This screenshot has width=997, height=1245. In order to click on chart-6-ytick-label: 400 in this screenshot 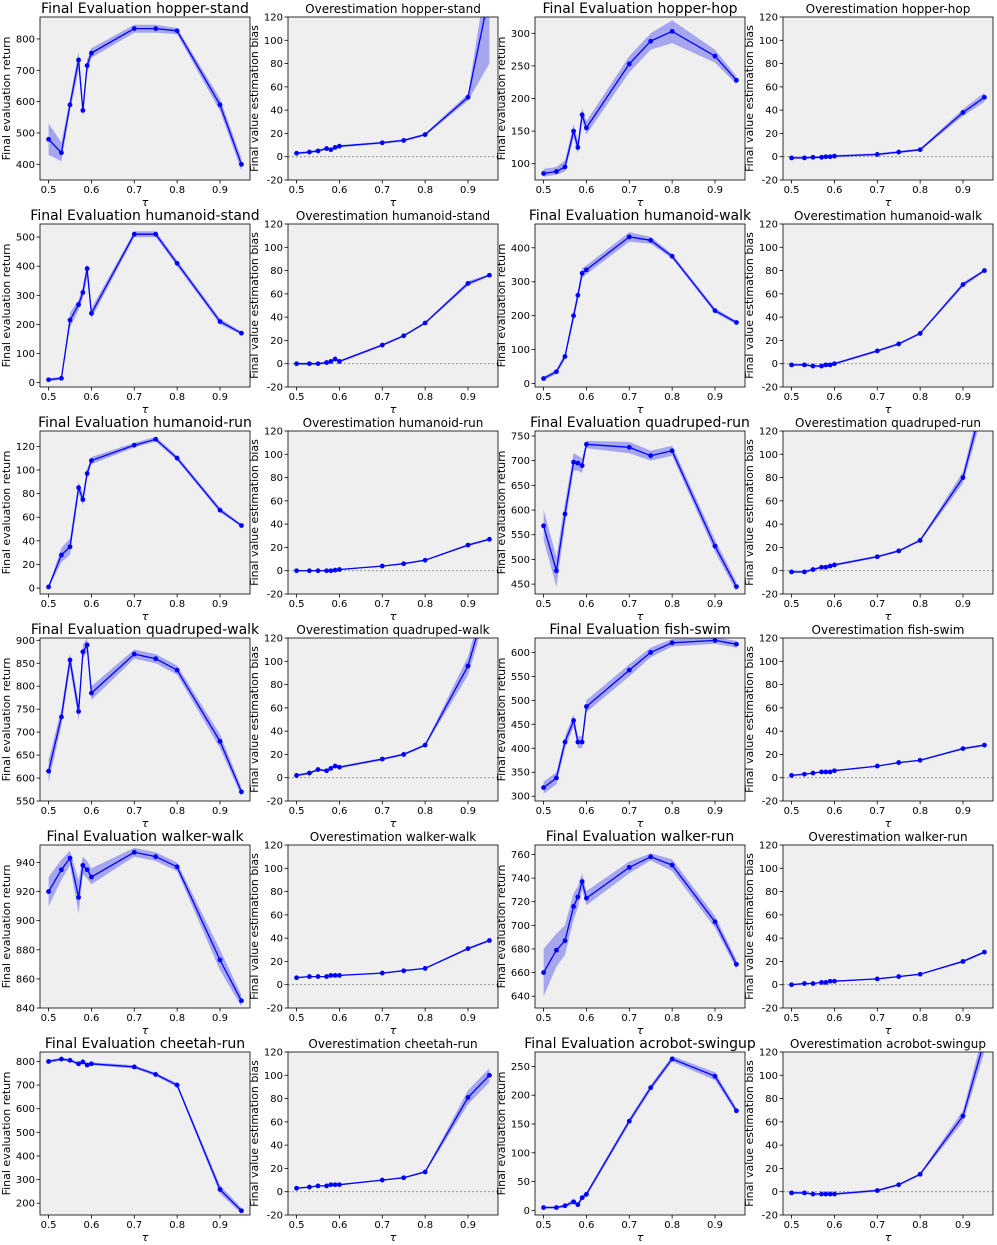, I will do `click(520, 248)`.